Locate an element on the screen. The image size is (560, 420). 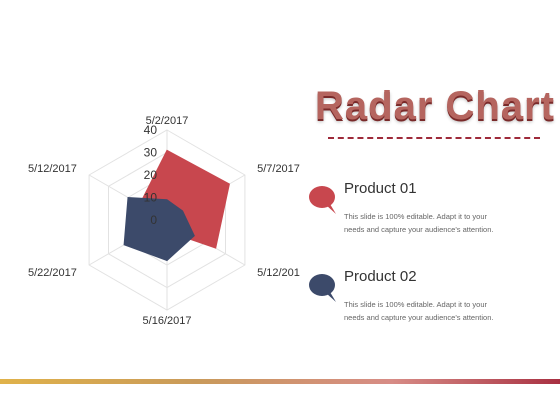
category-label: 5/22/2017 is located at coordinates (52, 273).